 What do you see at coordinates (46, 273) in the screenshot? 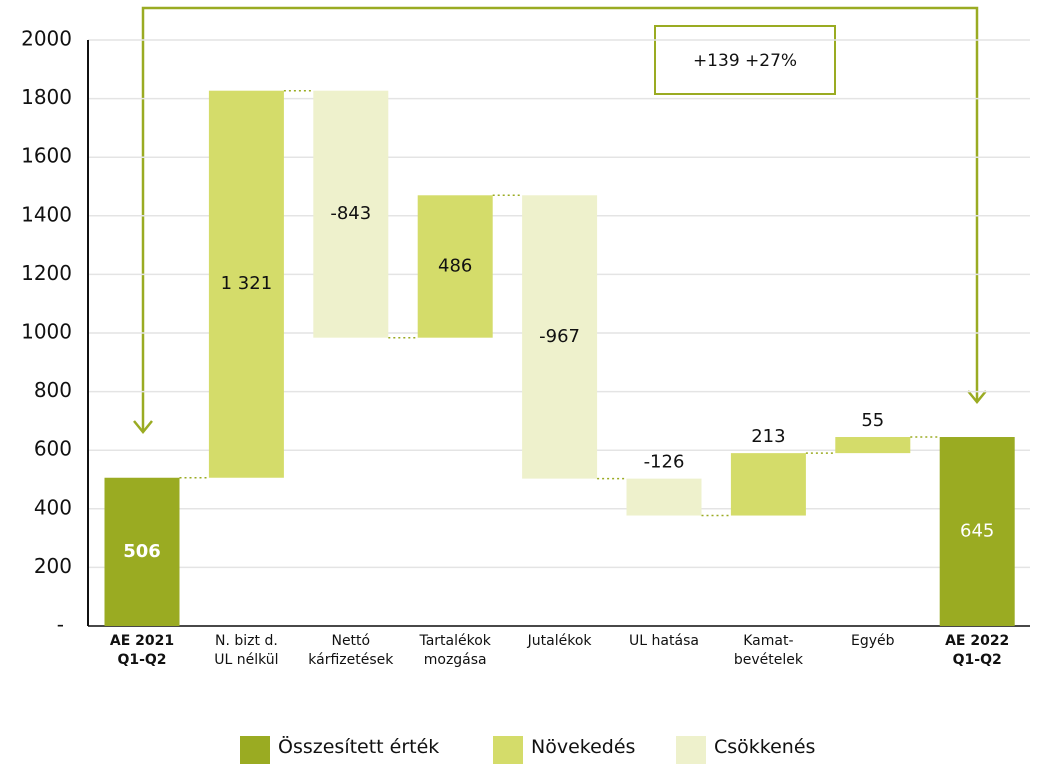
I see `y-tick-label: 1200` at bounding box center [46, 273].